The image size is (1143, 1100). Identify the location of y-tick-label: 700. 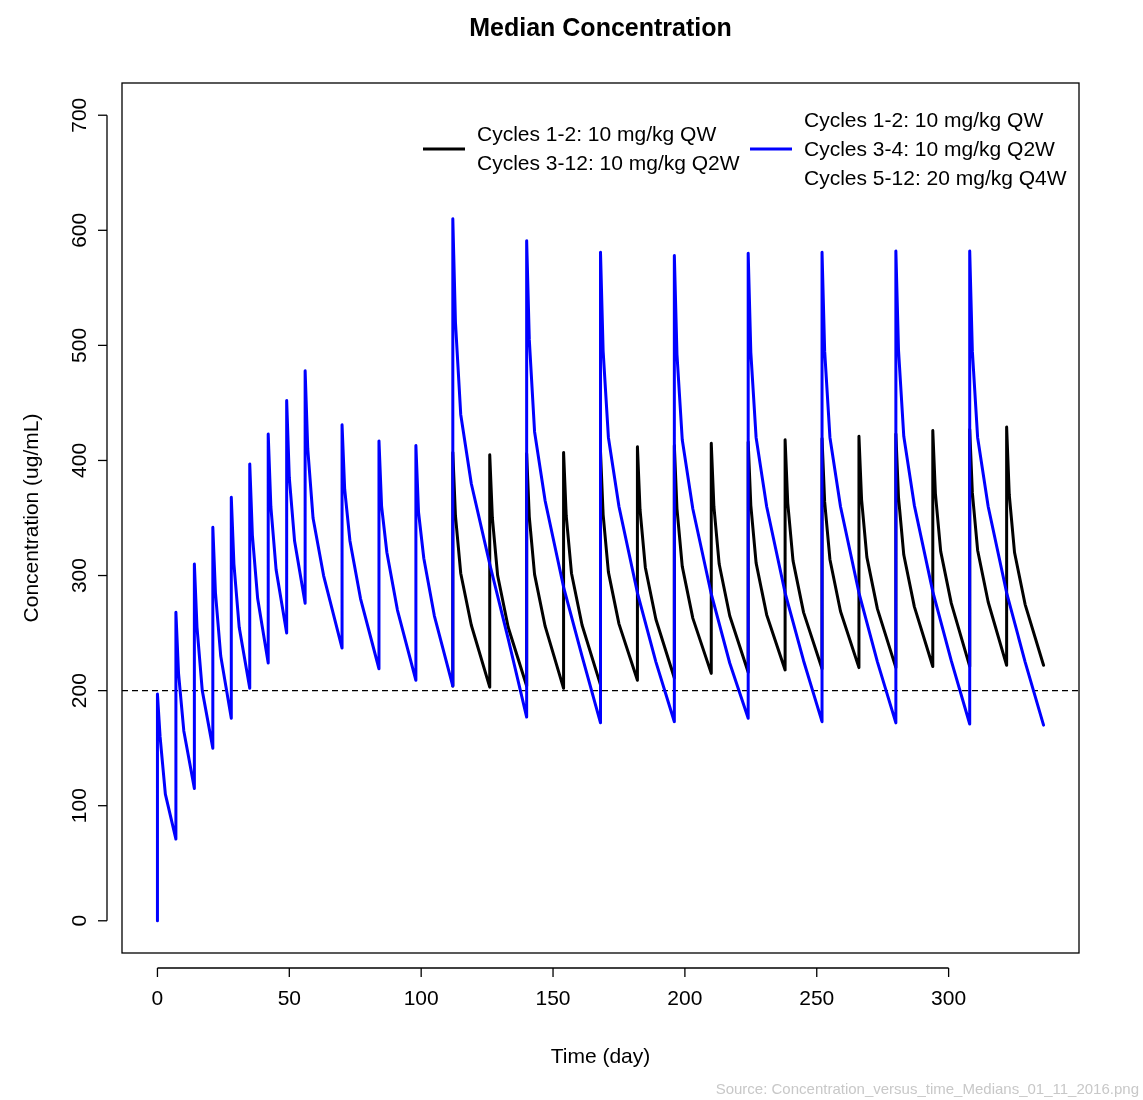
(78, 115).